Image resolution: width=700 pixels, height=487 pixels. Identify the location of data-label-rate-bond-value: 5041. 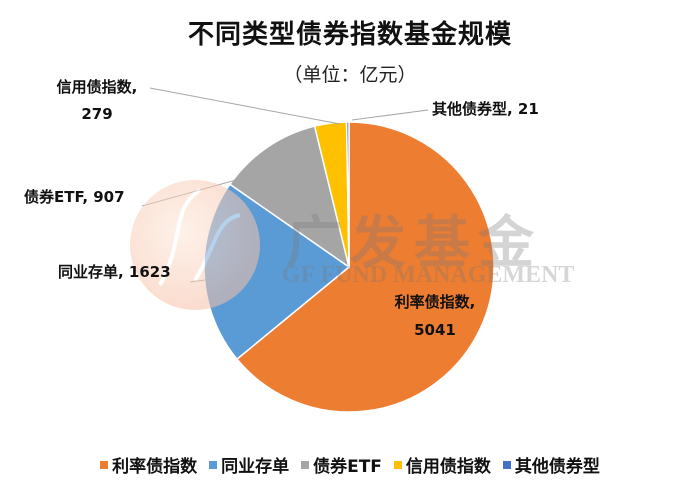
(435, 330).